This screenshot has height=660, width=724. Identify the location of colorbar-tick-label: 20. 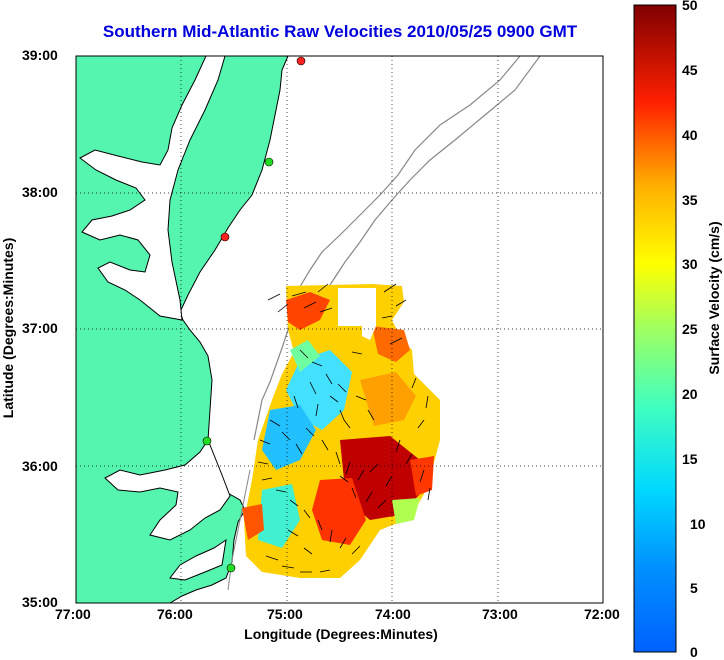
(690, 394).